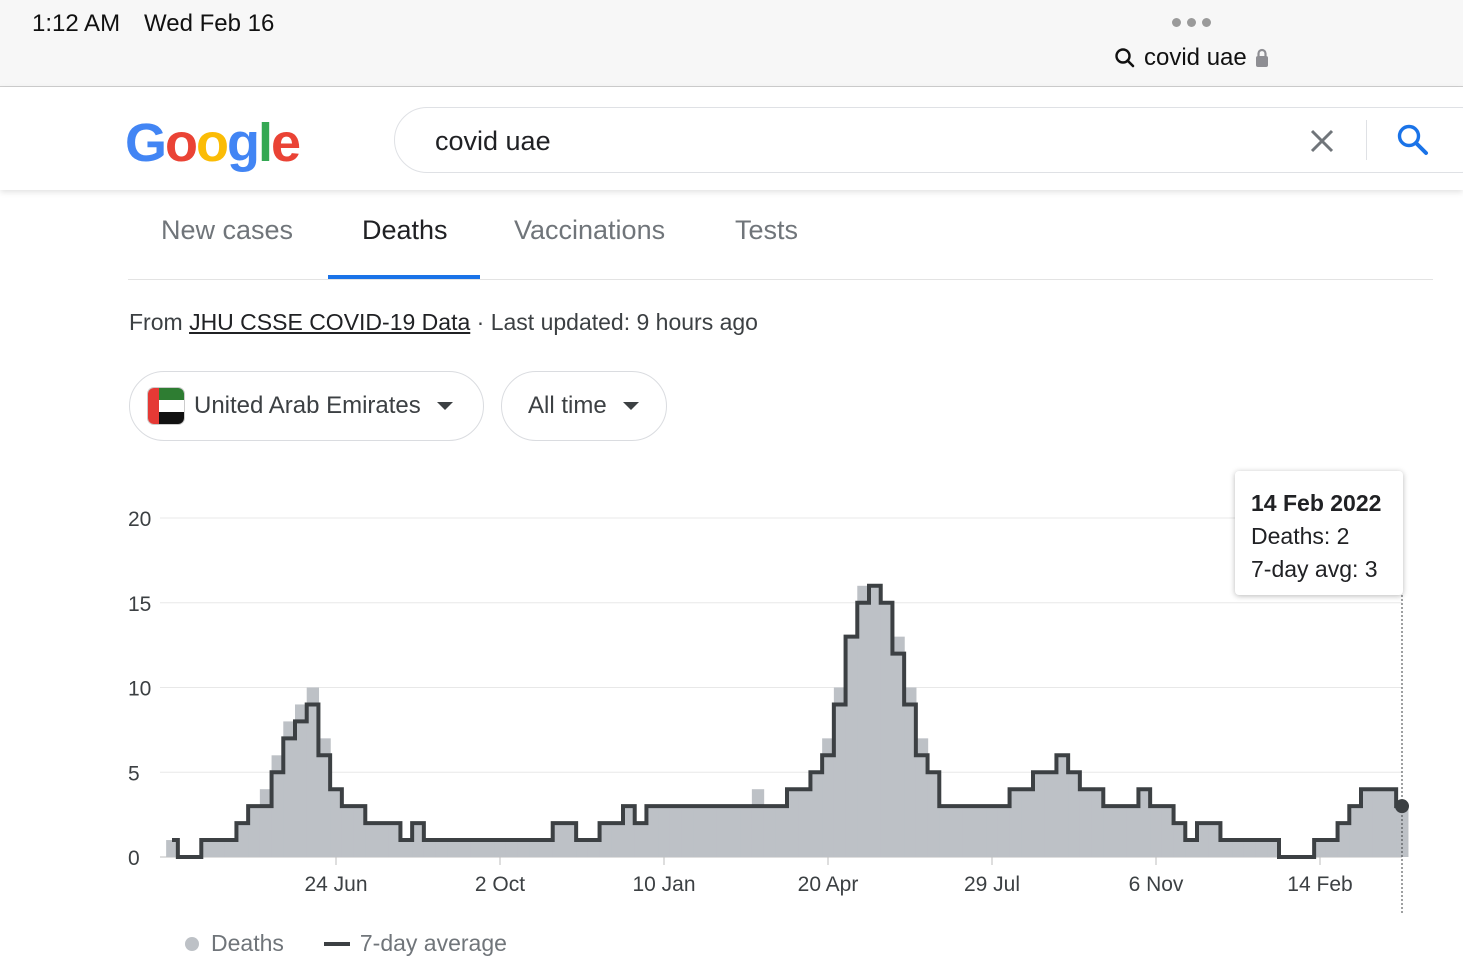 The width and height of the screenshot is (1463, 976). Describe the element at coordinates (1316, 503) in the screenshot. I see `tooltip-date: 14 Feb 2022` at that location.